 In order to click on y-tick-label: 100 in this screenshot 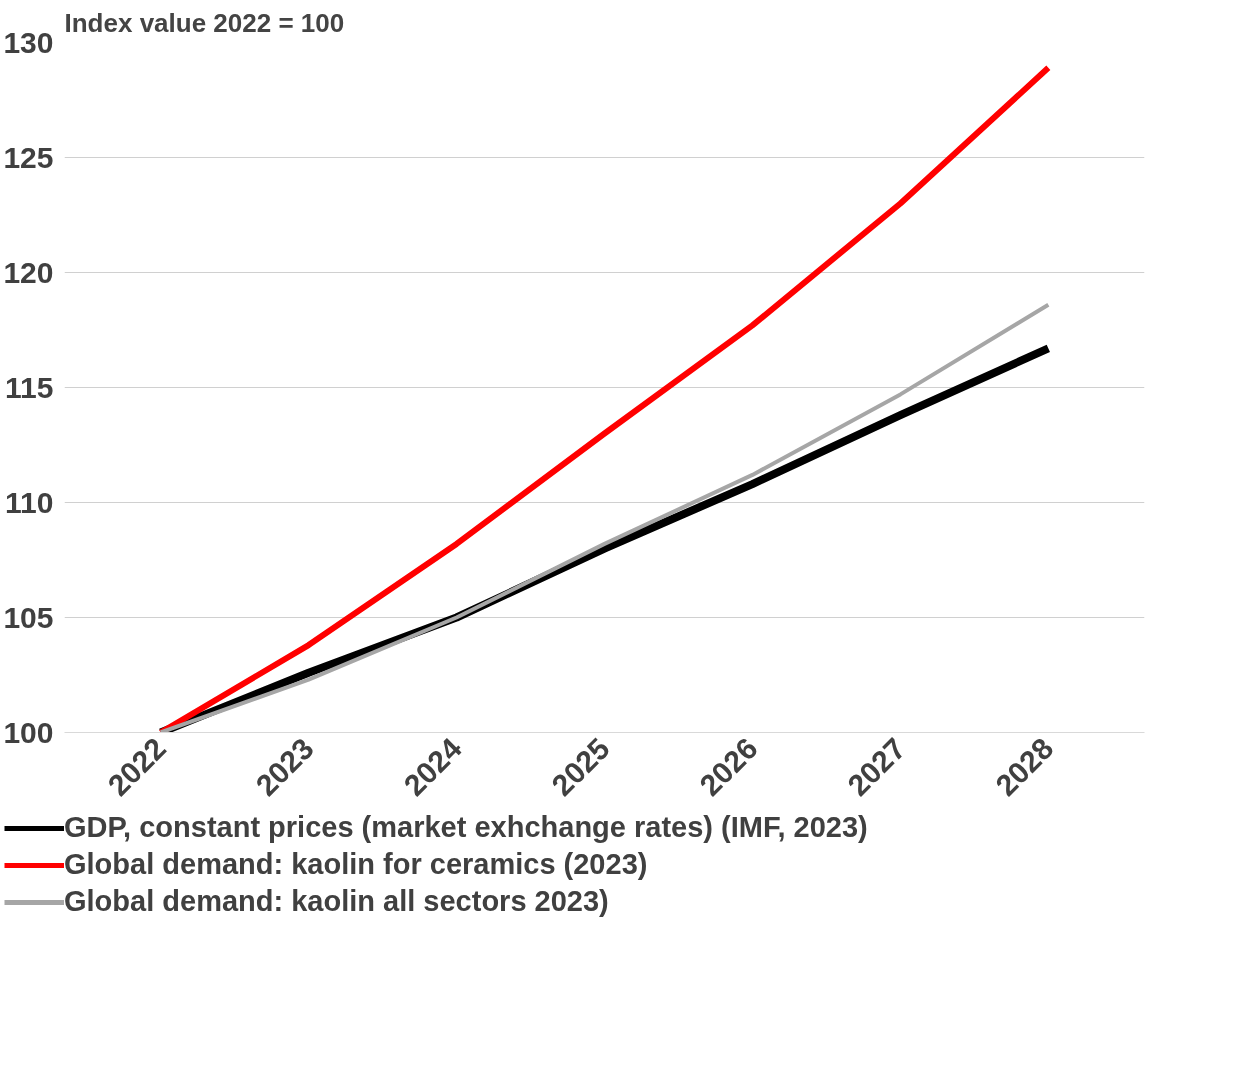, I will do `click(28, 732)`.